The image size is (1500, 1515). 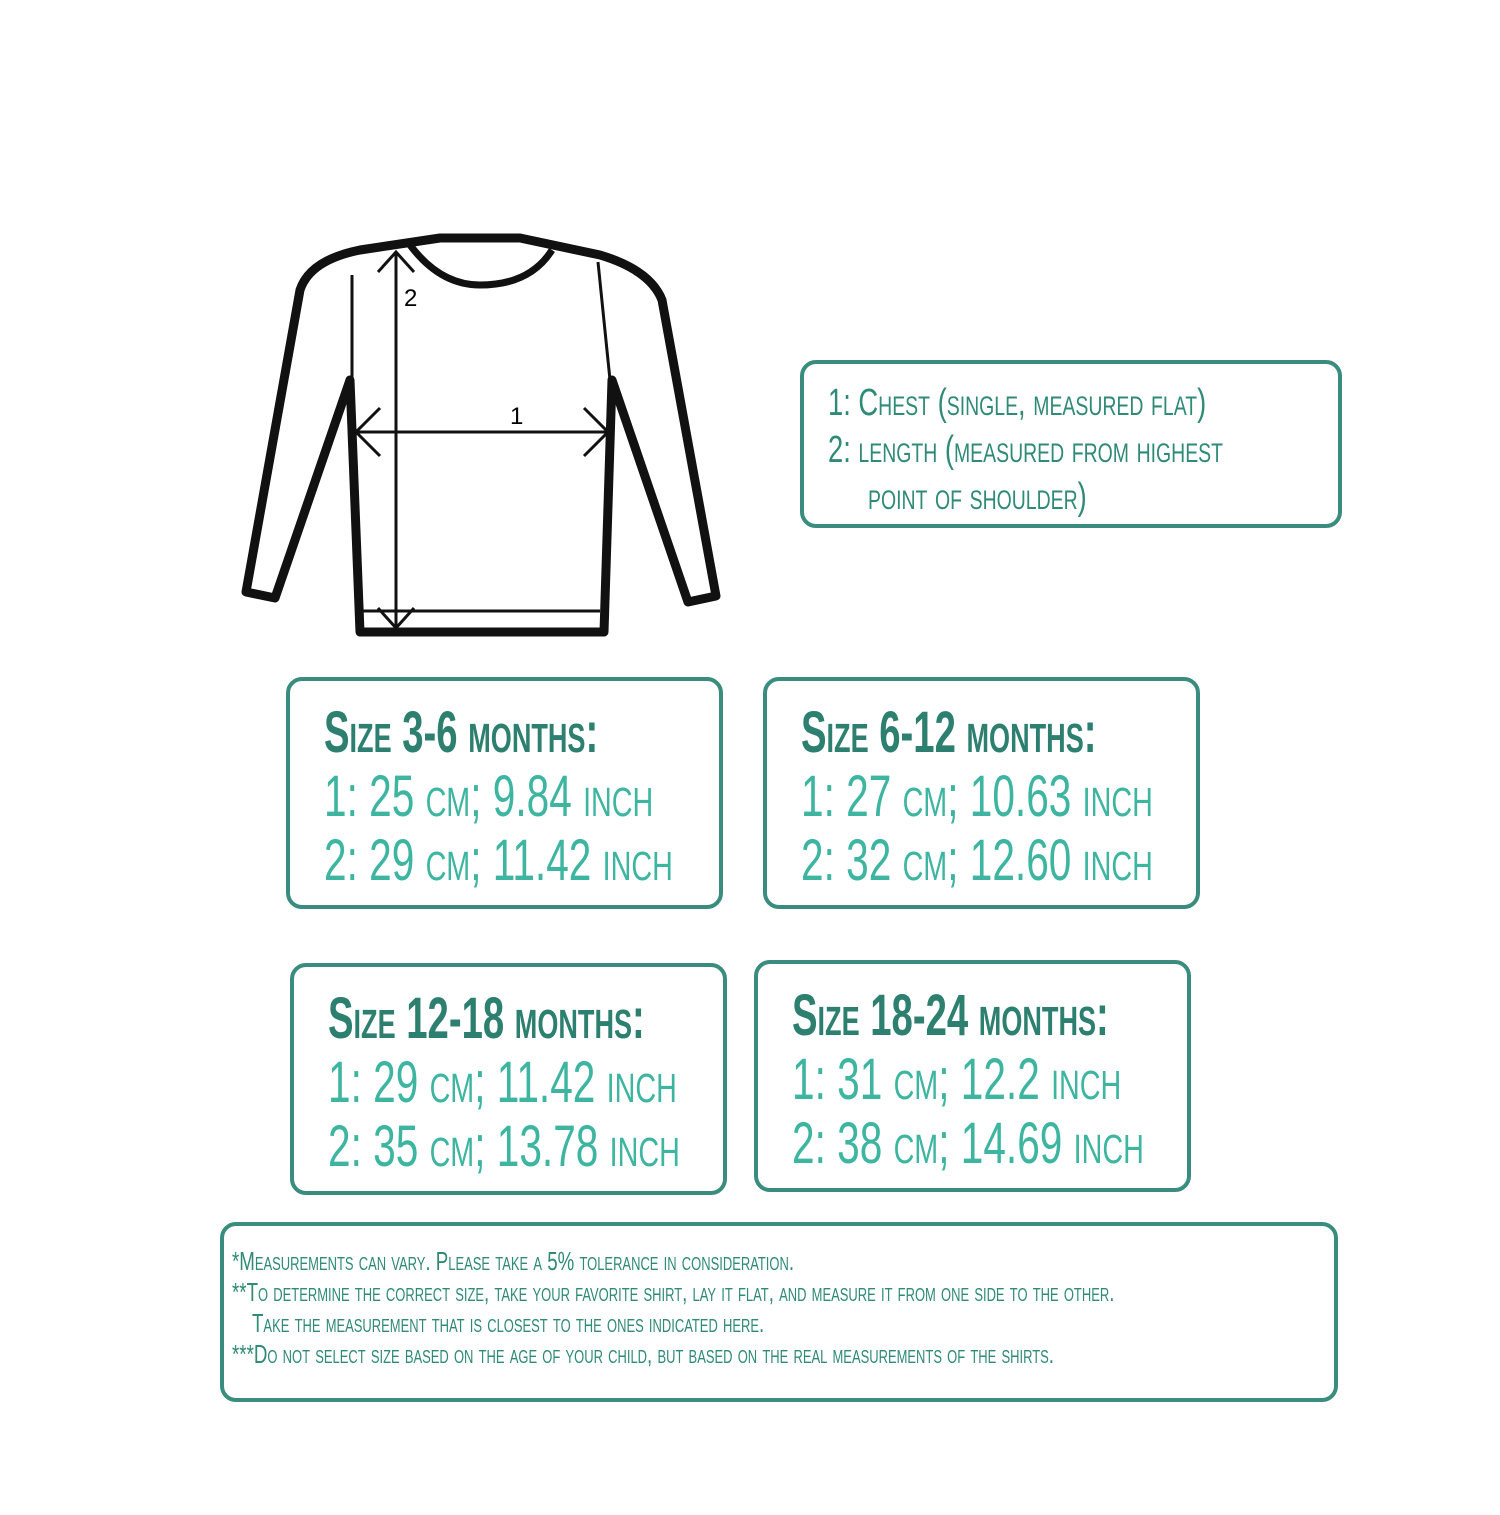 What do you see at coordinates (977, 860) in the screenshot?
I see `size-length: 2: 32 cm; 12.60 inch` at bounding box center [977, 860].